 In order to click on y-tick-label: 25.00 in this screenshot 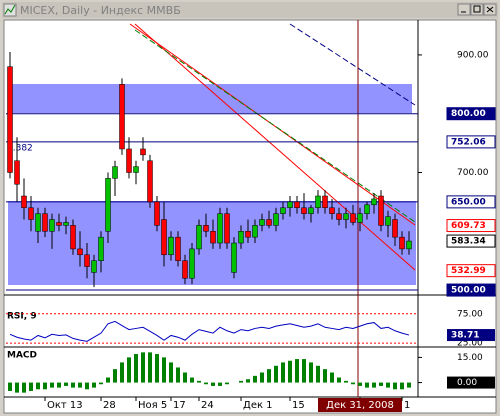, I will do `click(470, 344)`.